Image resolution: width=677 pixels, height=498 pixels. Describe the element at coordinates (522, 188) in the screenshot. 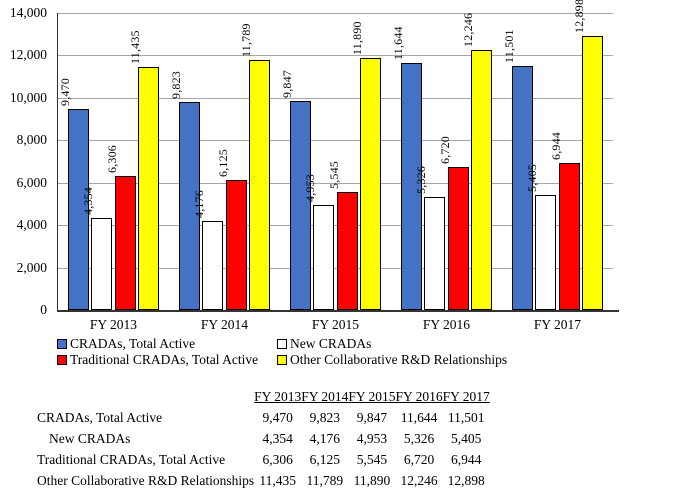

I see `bar-cradas-total-active-fy-2017` at that location.